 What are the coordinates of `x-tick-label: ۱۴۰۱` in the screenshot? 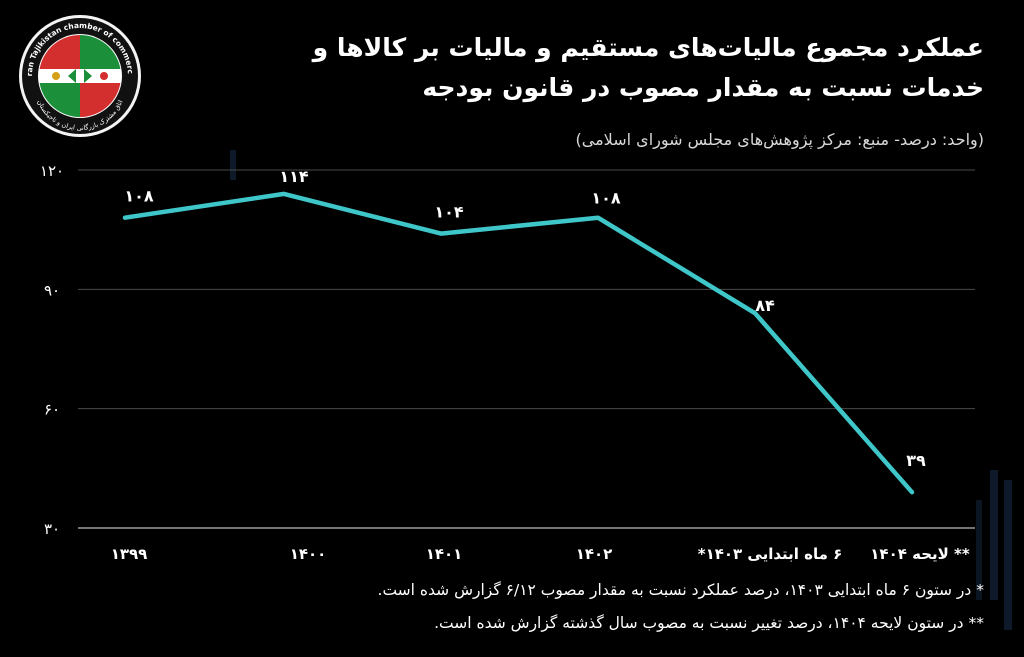 It's located at (444, 554).